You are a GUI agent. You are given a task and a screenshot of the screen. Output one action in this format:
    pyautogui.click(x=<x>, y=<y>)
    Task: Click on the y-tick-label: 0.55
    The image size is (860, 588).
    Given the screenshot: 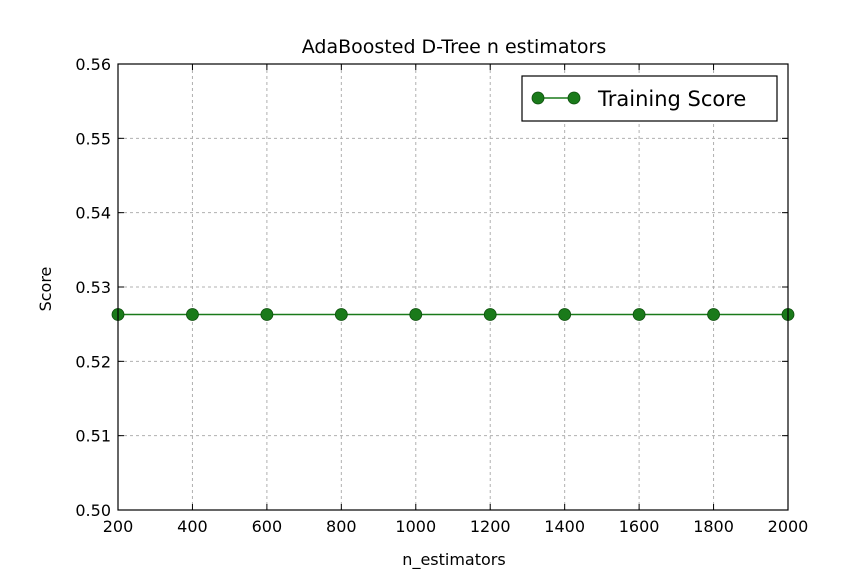 What is the action you would take?
    pyautogui.click(x=93, y=138)
    